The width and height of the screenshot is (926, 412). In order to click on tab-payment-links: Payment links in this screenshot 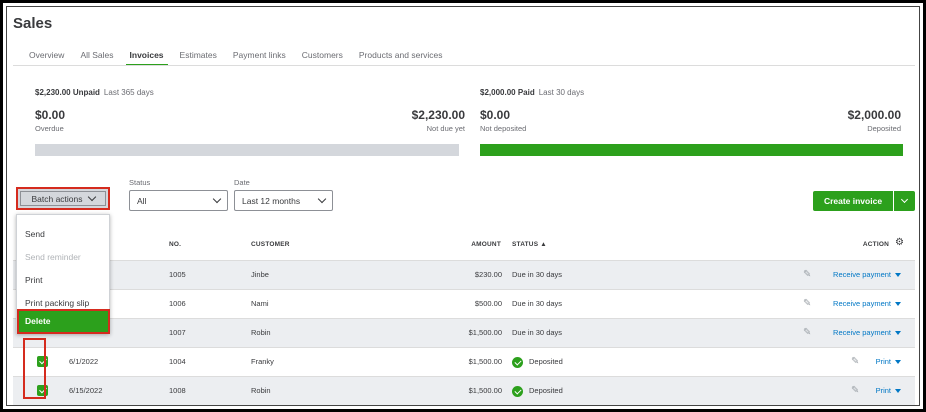, I will do `click(259, 55)`.